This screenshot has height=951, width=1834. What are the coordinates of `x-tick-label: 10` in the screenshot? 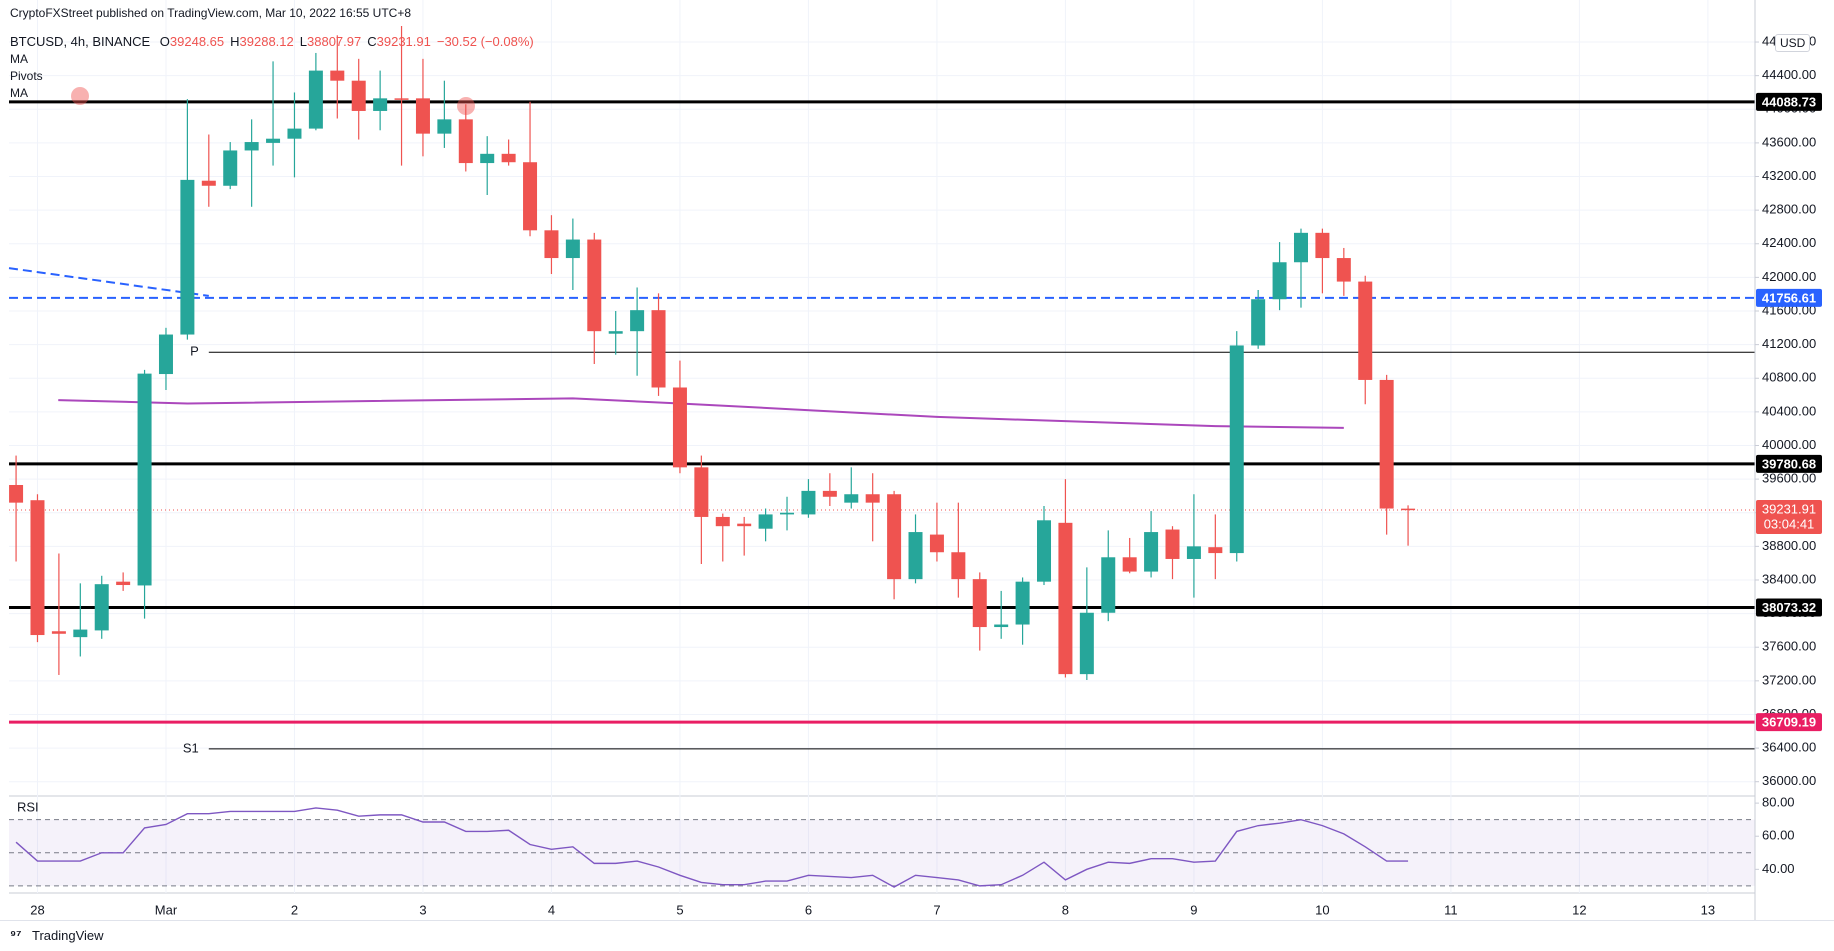 It's located at (1322, 909).